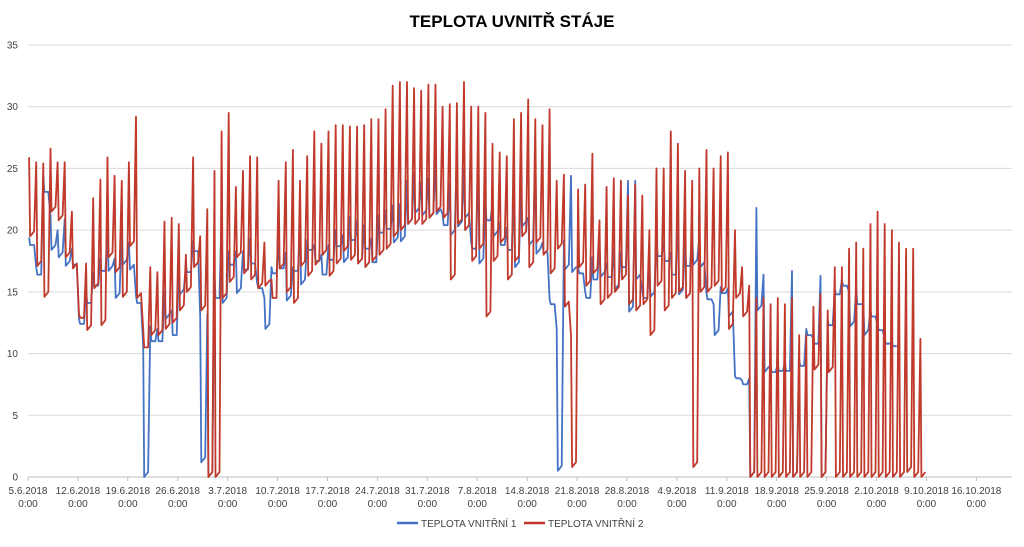 The width and height of the screenshot is (1024, 547). I want to click on legend-label-series-1: TEPLOTA VNITŘNÍ 1, so click(469, 523).